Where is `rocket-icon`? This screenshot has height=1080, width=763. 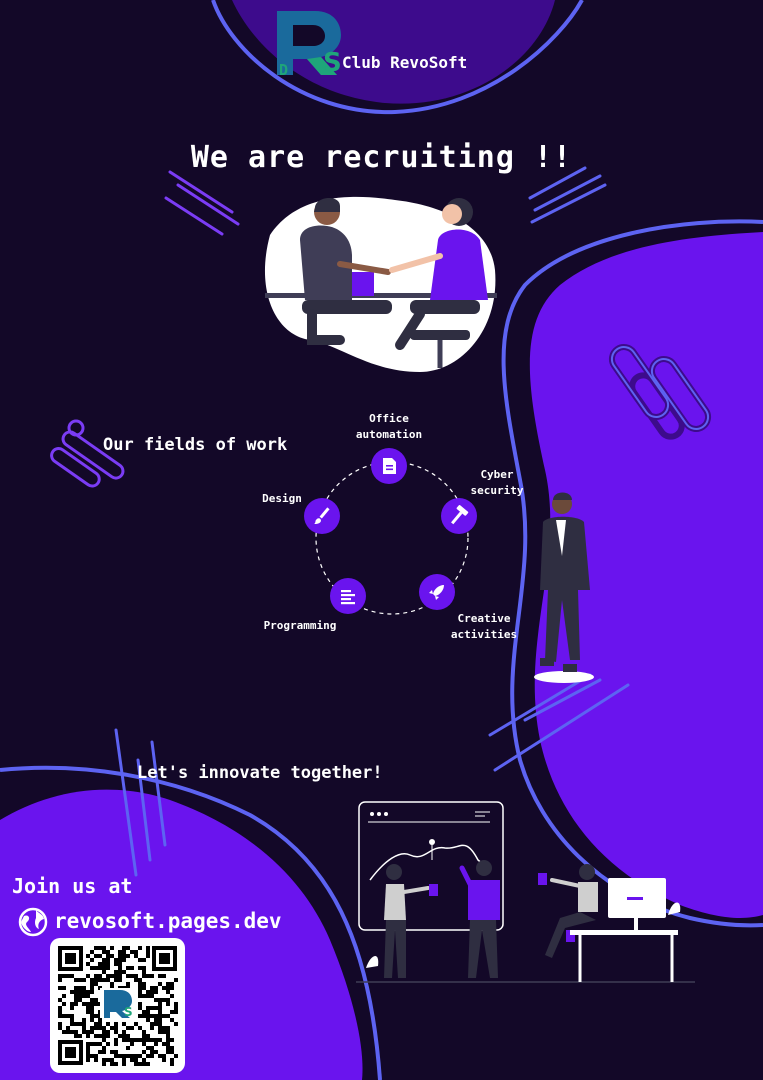 rocket-icon is located at coordinates (436, 592).